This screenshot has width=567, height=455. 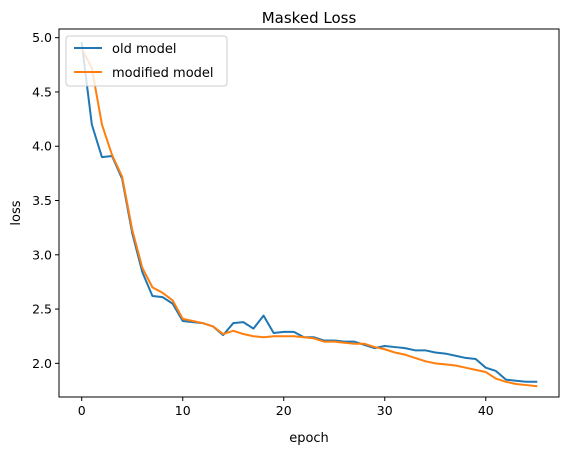 What do you see at coordinates (42, 146) in the screenshot?
I see `y-tick-label: 4.0` at bounding box center [42, 146].